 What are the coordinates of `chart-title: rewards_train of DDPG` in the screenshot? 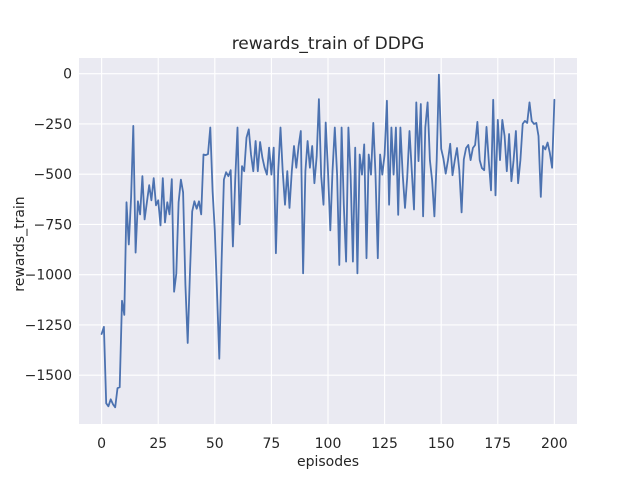 It's located at (328, 44).